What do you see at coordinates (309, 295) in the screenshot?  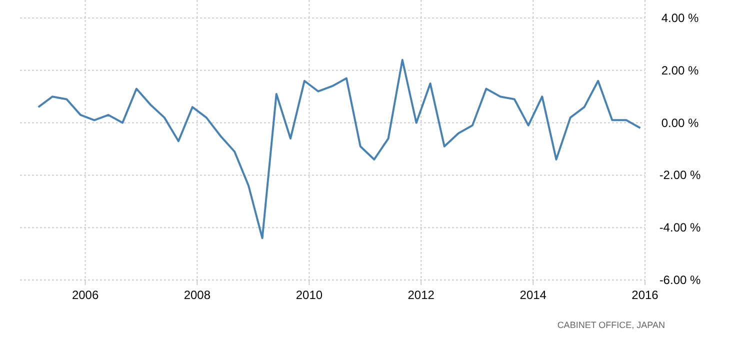 I see `x-tick-label: 2010` at bounding box center [309, 295].